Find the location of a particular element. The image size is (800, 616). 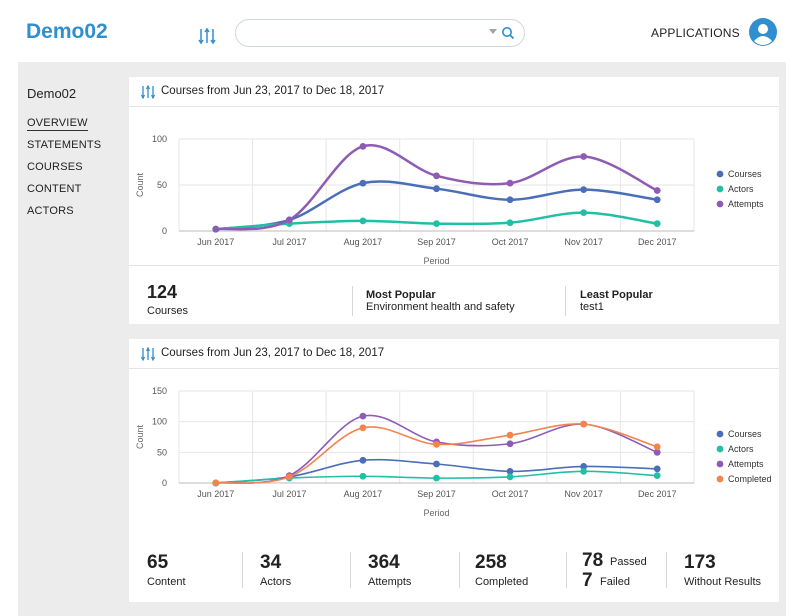

failed-label: Failed is located at coordinates (615, 582).